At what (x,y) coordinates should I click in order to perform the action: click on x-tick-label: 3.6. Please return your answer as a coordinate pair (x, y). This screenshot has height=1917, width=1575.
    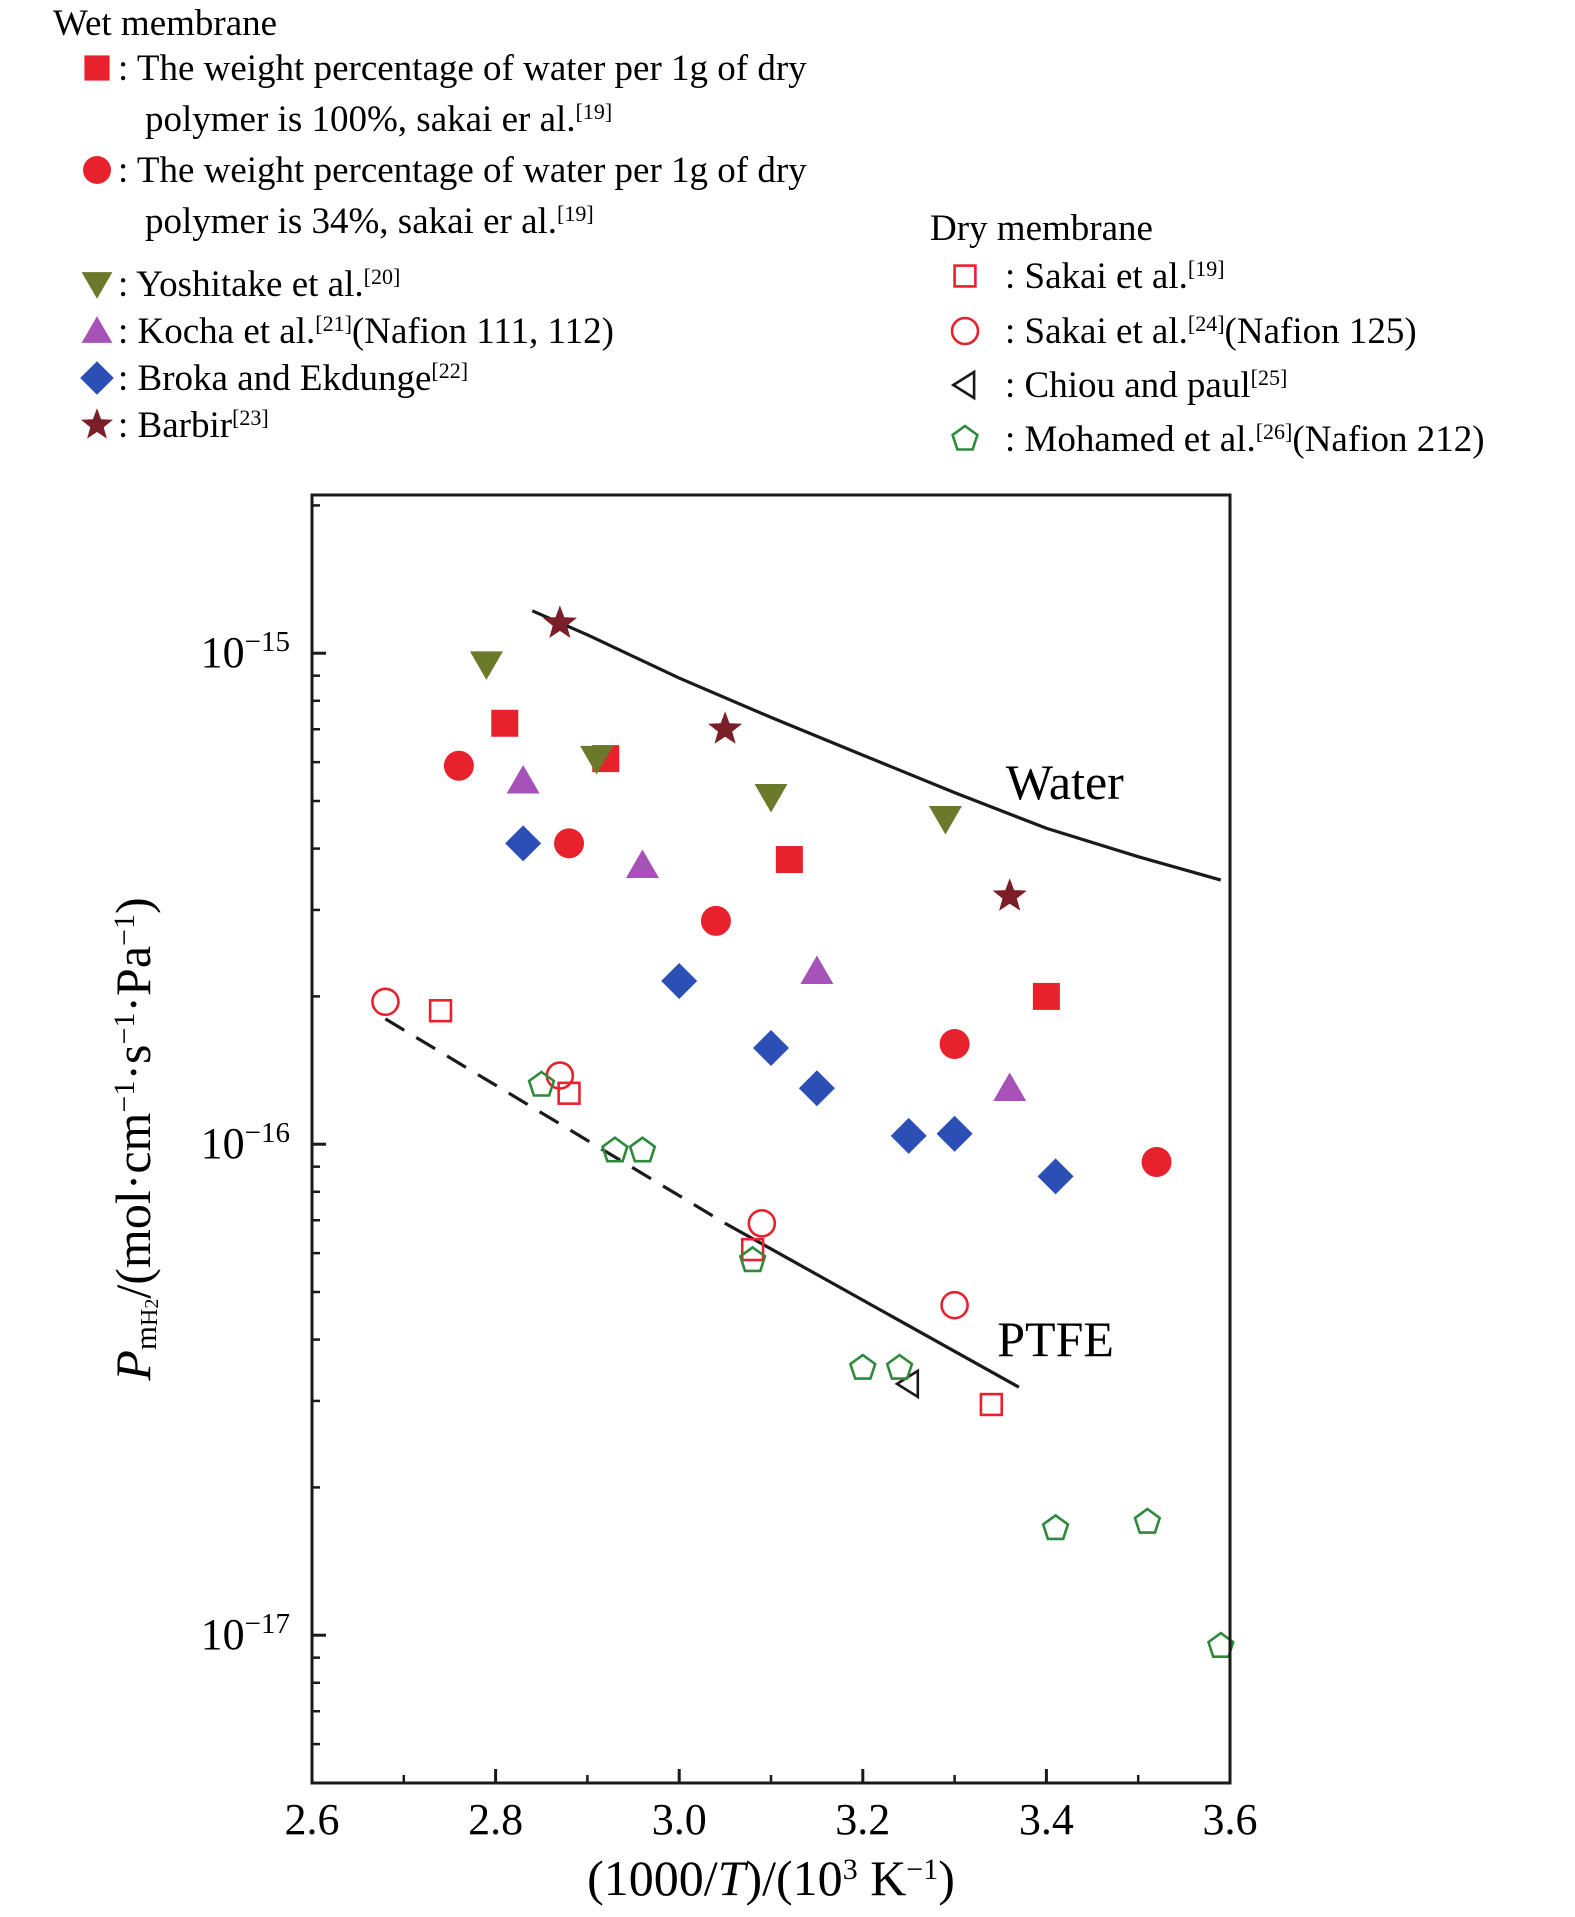
    Looking at the image, I should click on (1230, 1819).